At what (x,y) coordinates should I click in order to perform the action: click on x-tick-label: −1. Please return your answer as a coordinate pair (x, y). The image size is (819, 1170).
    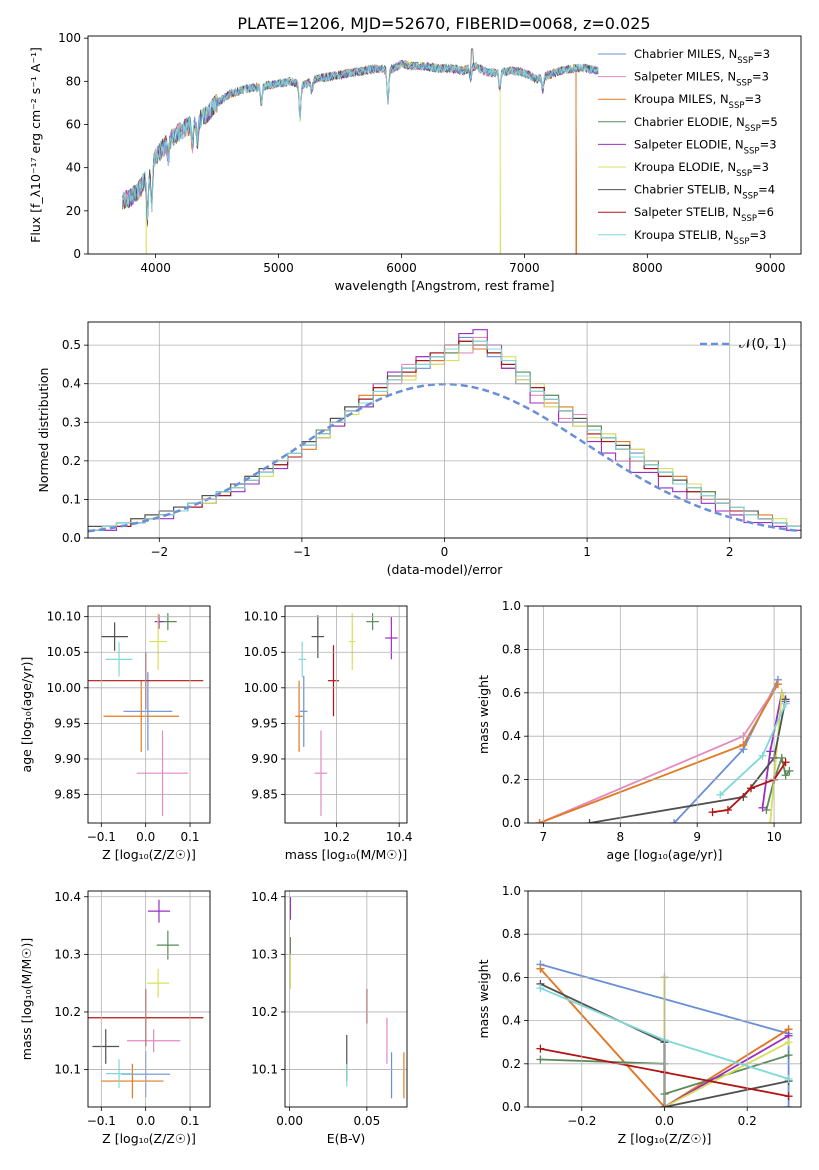
    Looking at the image, I should click on (302, 552).